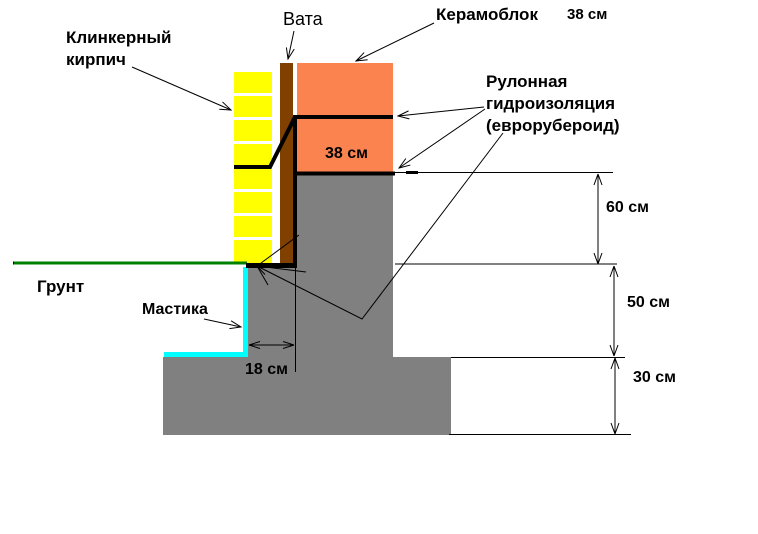 The image size is (758, 534). What do you see at coordinates (395, 41) in the screenshot?
I see `leader-ceramic-block` at bounding box center [395, 41].